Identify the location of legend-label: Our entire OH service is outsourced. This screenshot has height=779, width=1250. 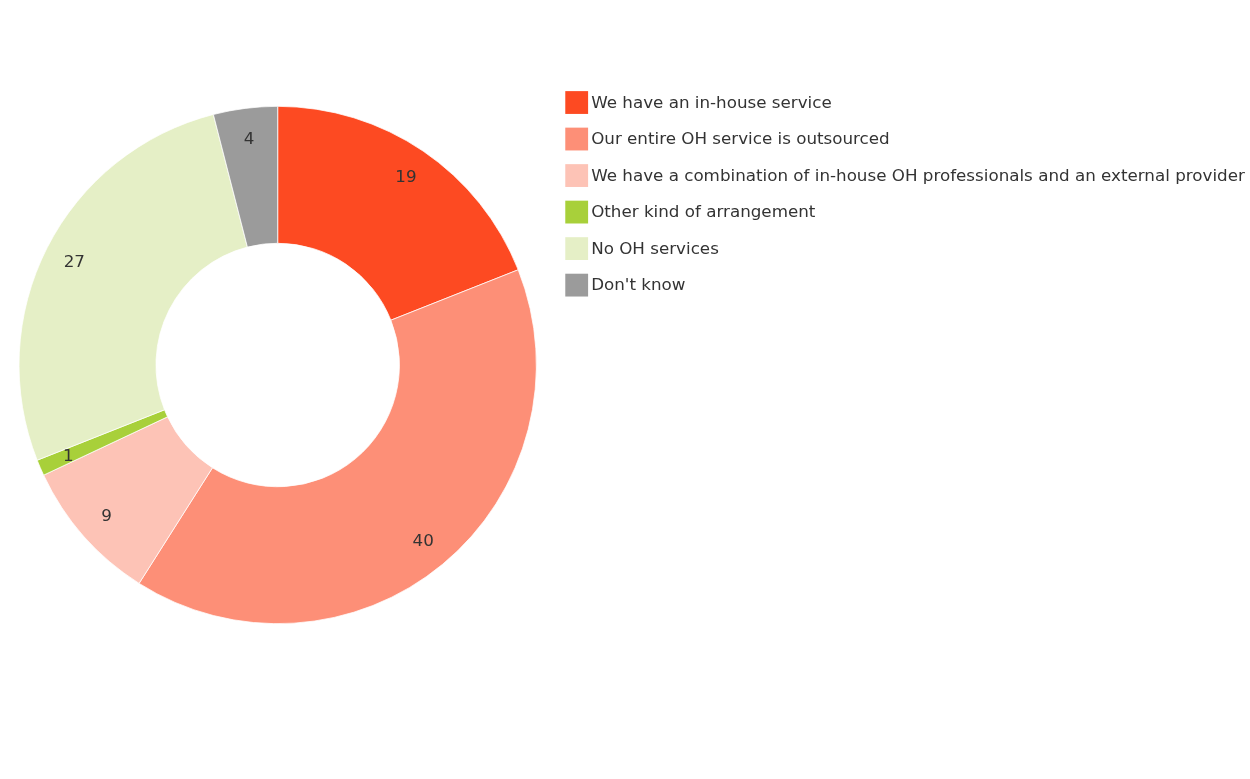
(740, 138).